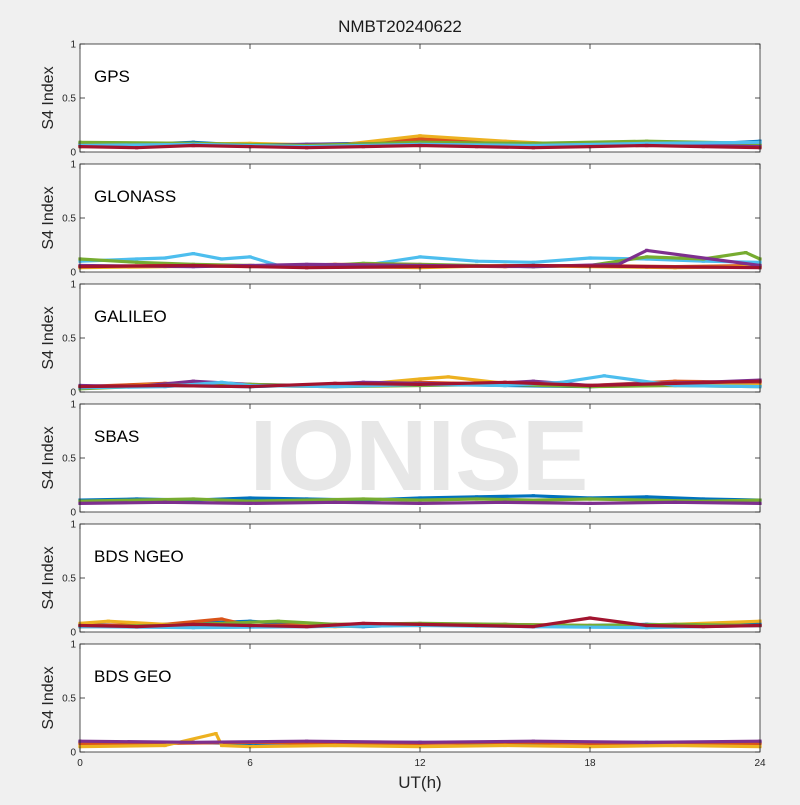  I want to click on figure-title: NMBT20240622, so click(400, 26).